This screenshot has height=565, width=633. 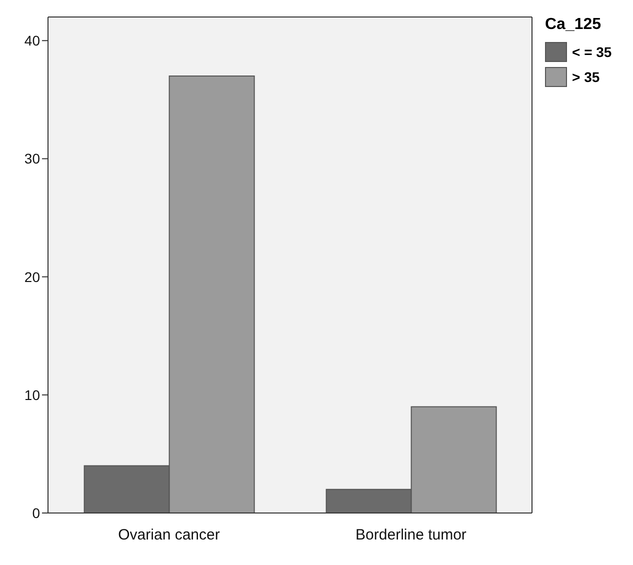 I want to click on legend-label: < = 35, so click(x=592, y=52).